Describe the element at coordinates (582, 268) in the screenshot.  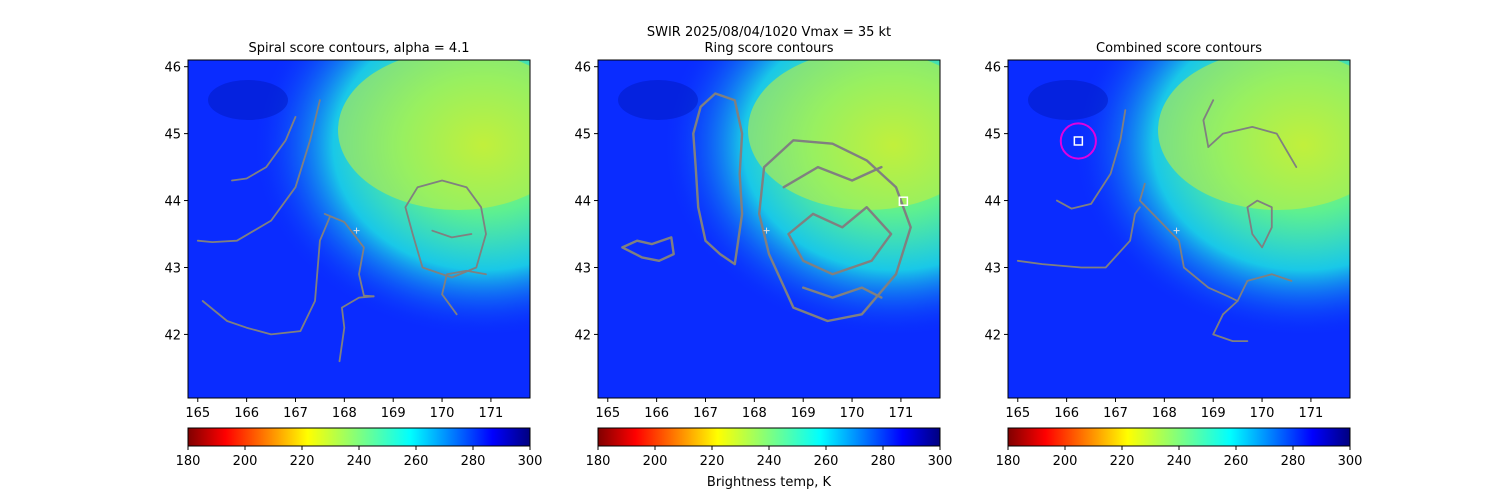
I see `ring-ytick-label: 43` at that location.